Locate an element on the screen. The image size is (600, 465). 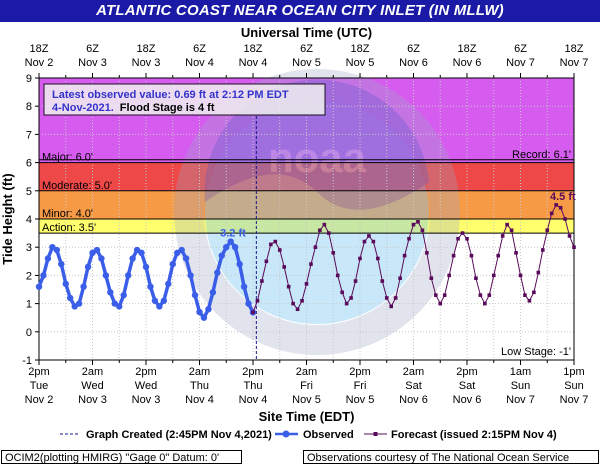
x-top-label-date: Nov 3 is located at coordinates (92, 63).